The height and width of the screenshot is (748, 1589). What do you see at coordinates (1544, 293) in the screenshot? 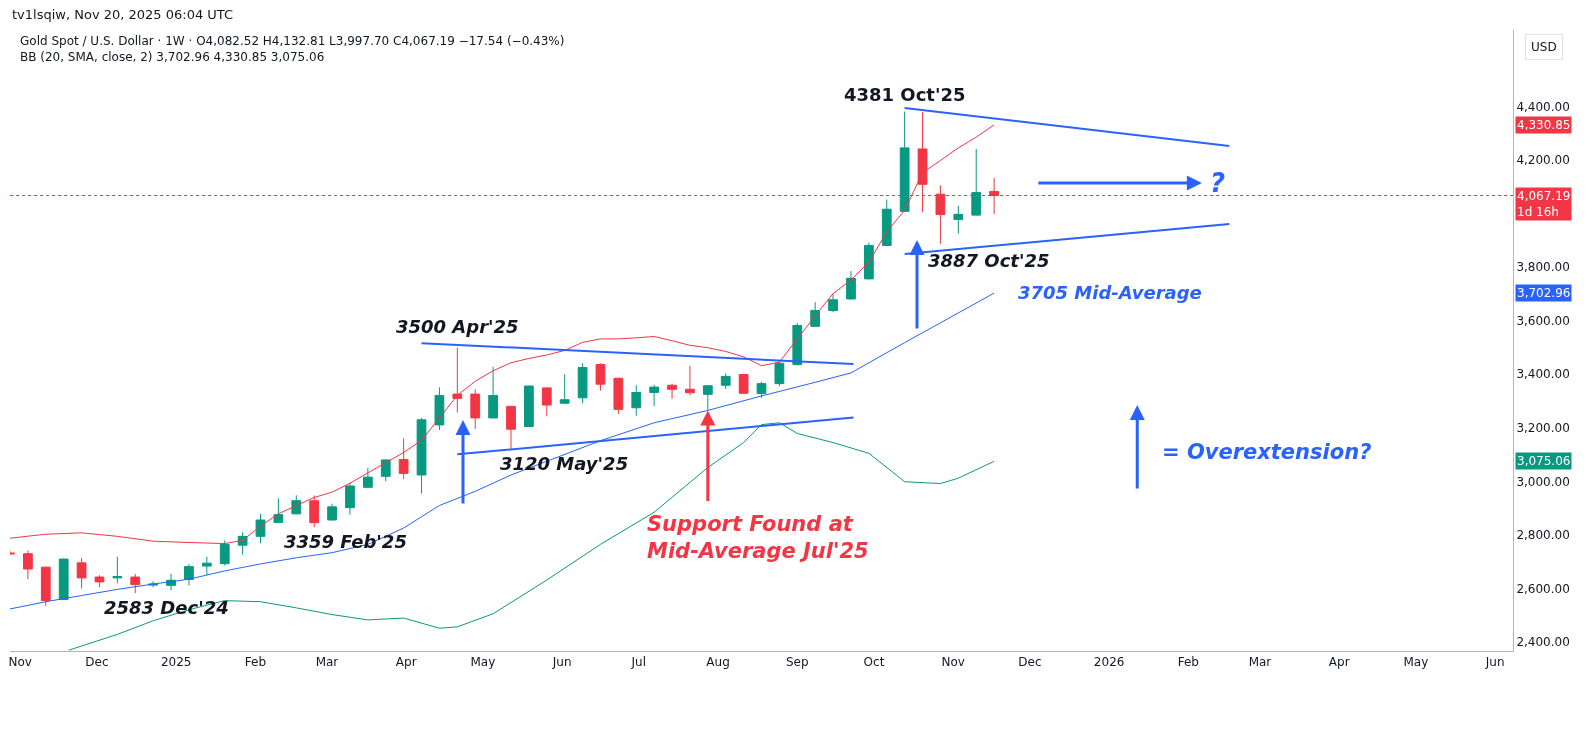
I see `text: 3,702.96` at bounding box center [1544, 293].